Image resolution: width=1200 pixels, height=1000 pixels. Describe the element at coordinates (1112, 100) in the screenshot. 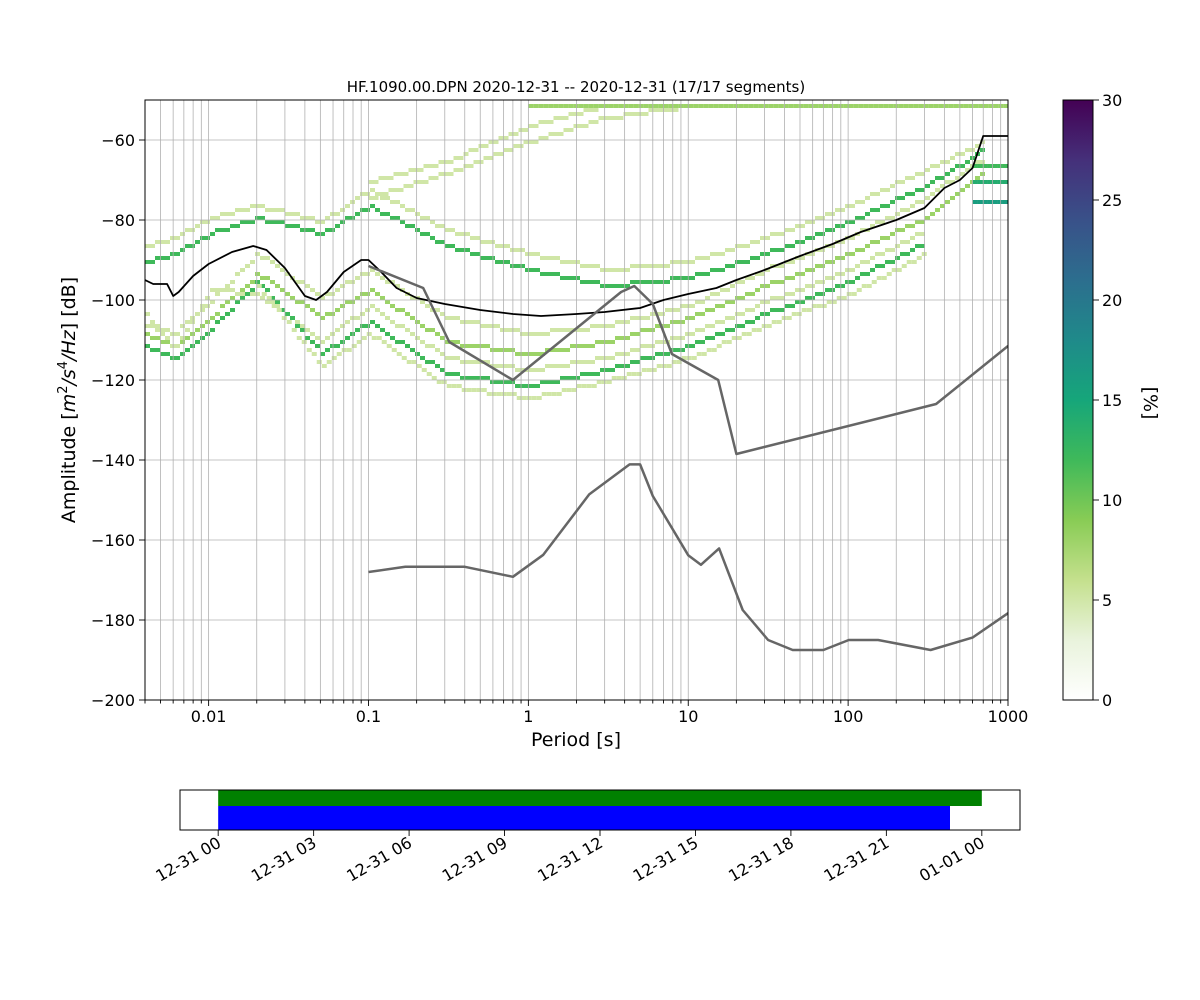

I see `colorbar-tick-label: 30` at that location.